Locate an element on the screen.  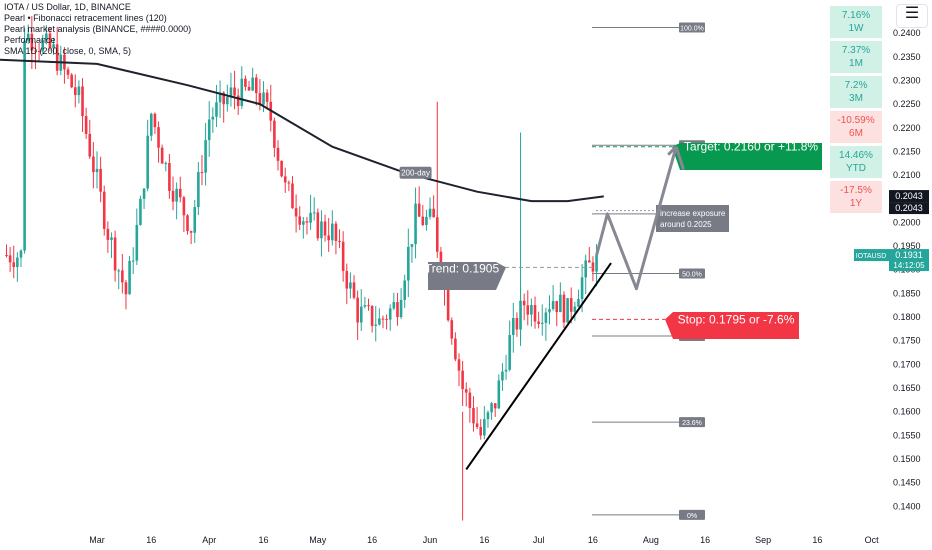
price-tick-label: 0.2400 is located at coordinates (907, 33).